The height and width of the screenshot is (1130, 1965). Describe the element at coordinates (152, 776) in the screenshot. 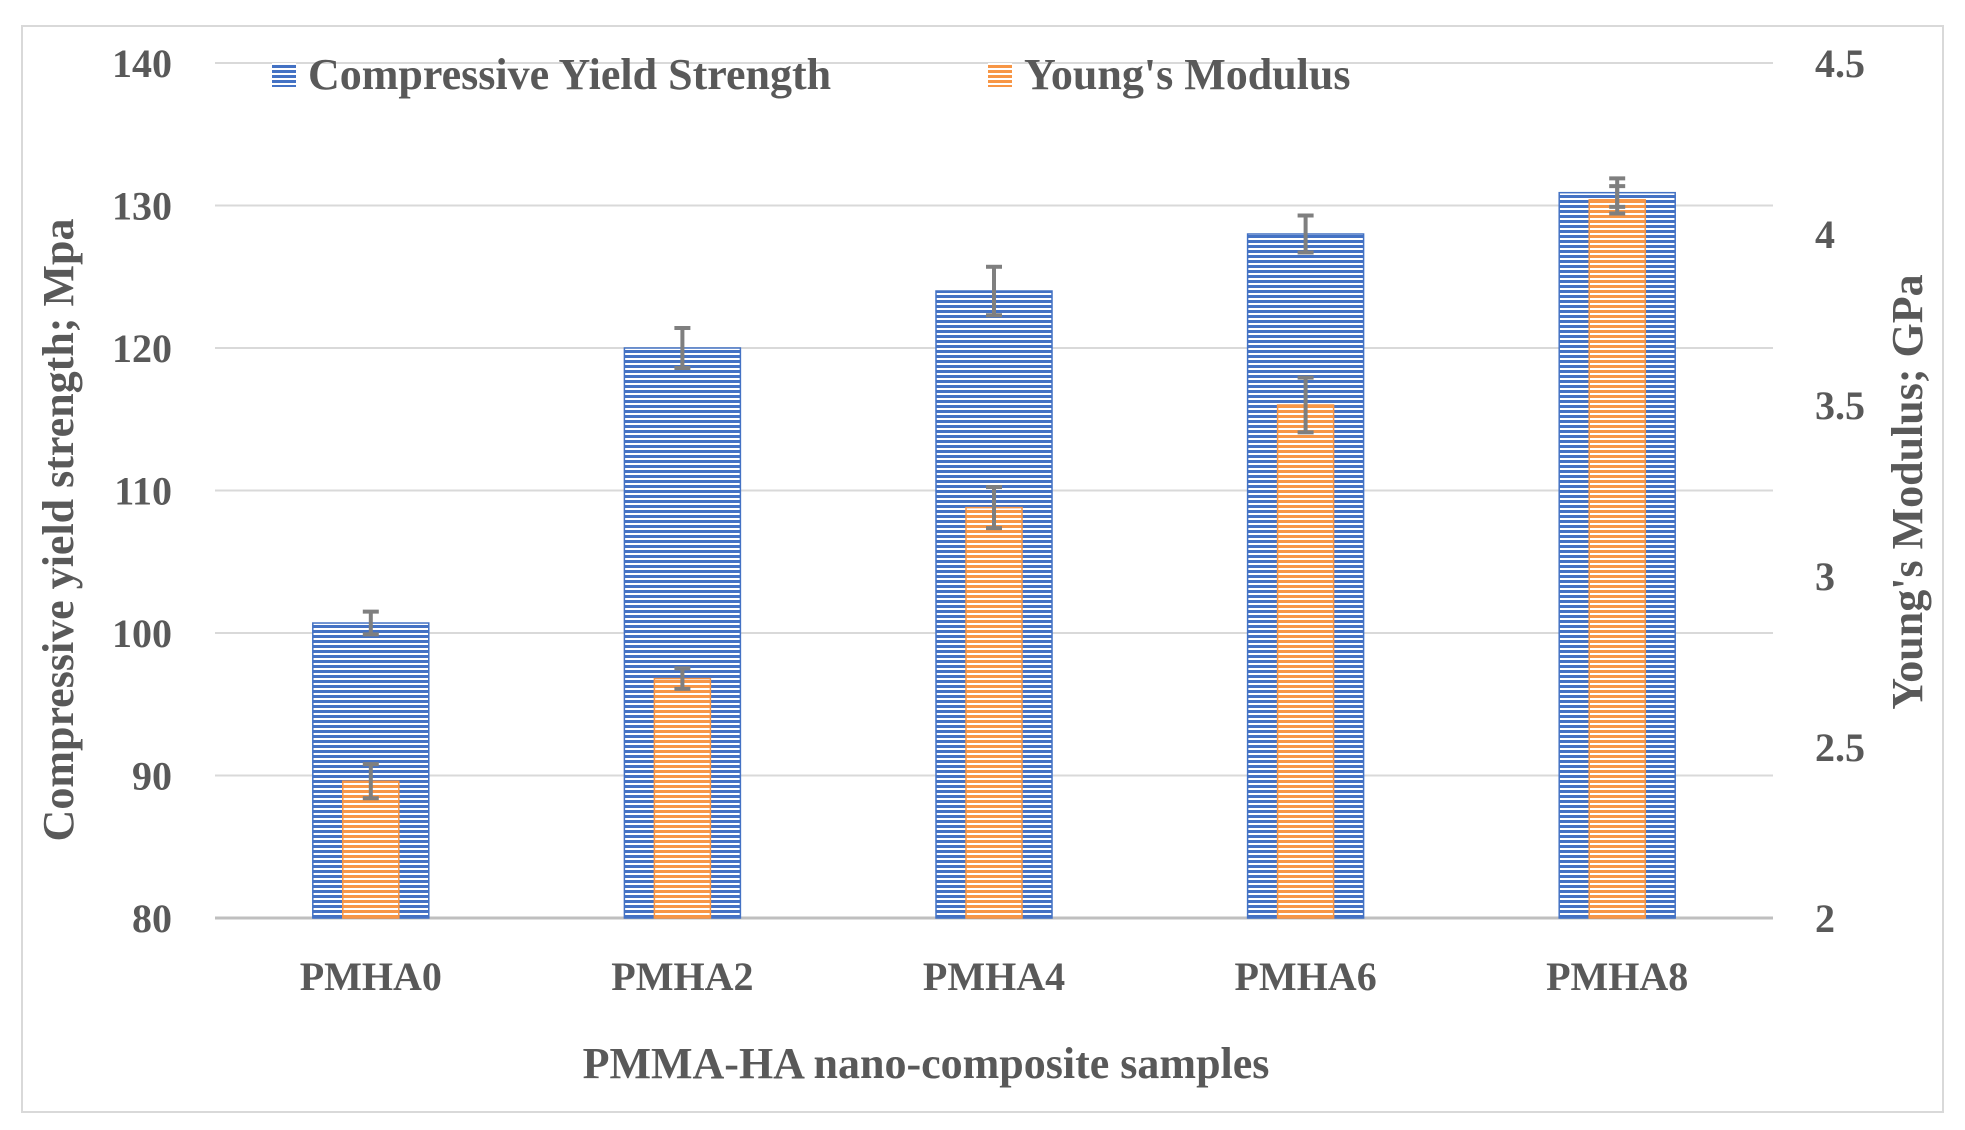

I see `left-tick-label: 90` at that location.